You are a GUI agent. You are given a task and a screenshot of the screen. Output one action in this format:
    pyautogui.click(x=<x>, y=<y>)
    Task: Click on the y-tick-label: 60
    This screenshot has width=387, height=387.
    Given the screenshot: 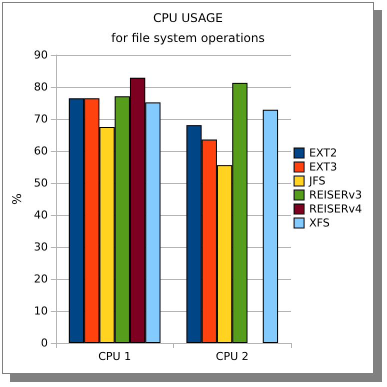 What is the action you would take?
    pyautogui.click(x=41, y=151)
    